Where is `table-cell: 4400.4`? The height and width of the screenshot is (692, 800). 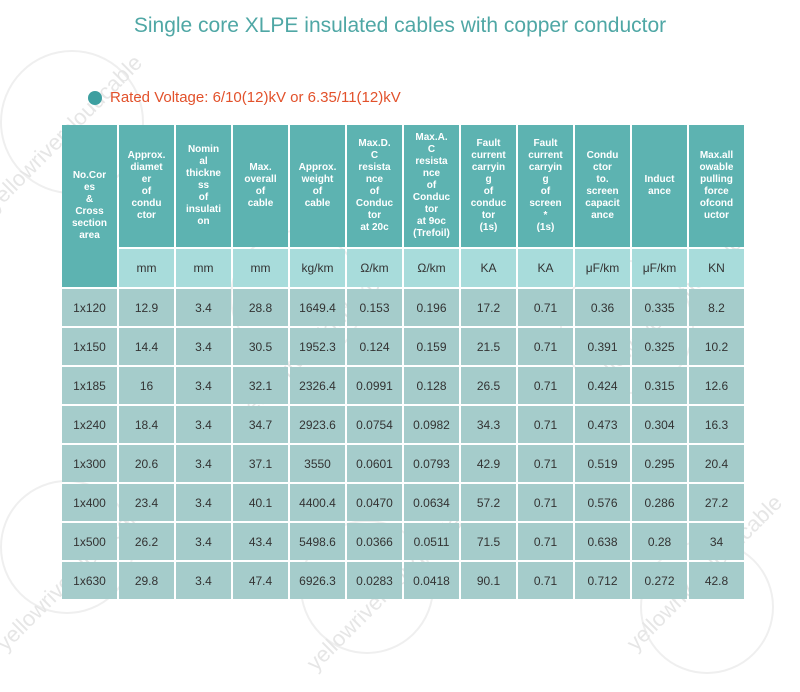
table-cell: 4400.4 is located at coordinates (317, 502).